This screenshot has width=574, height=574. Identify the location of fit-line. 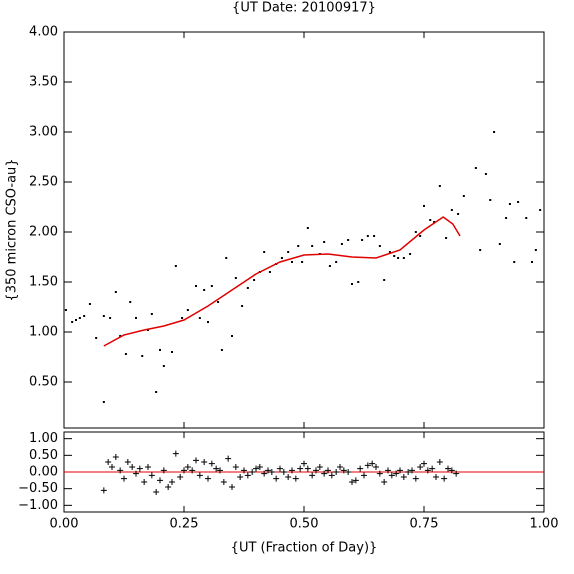
(282, 281).